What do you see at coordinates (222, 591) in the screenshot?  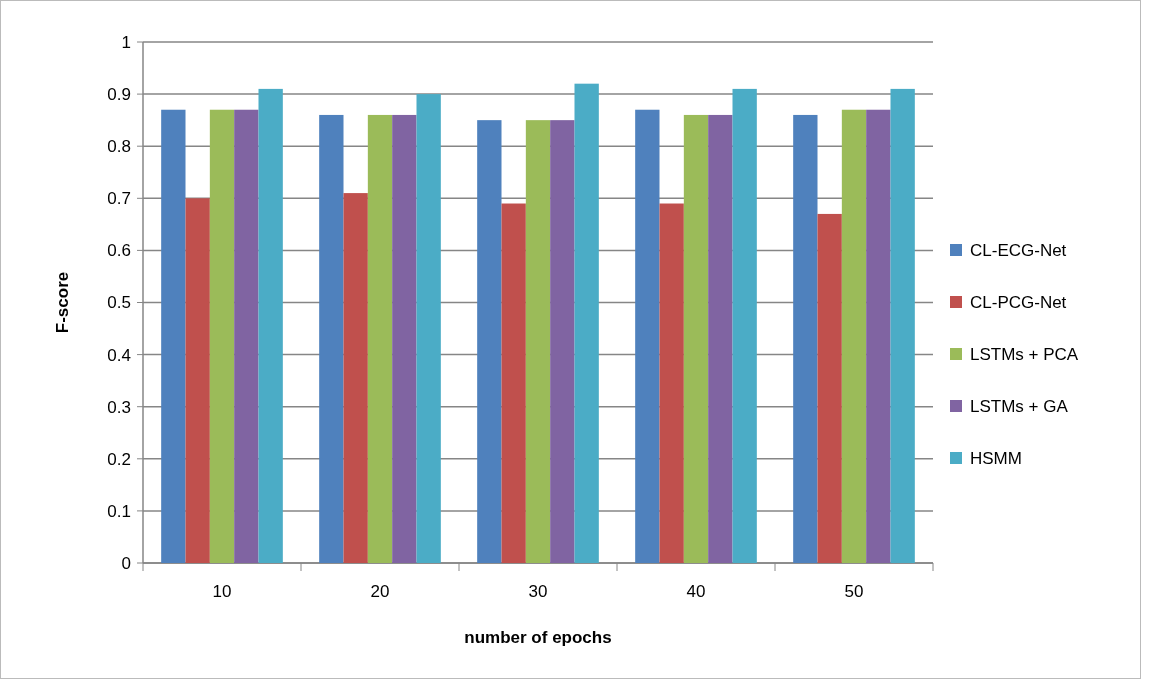 I see `x-tick-label: 10` at bounding box center [222, 591].